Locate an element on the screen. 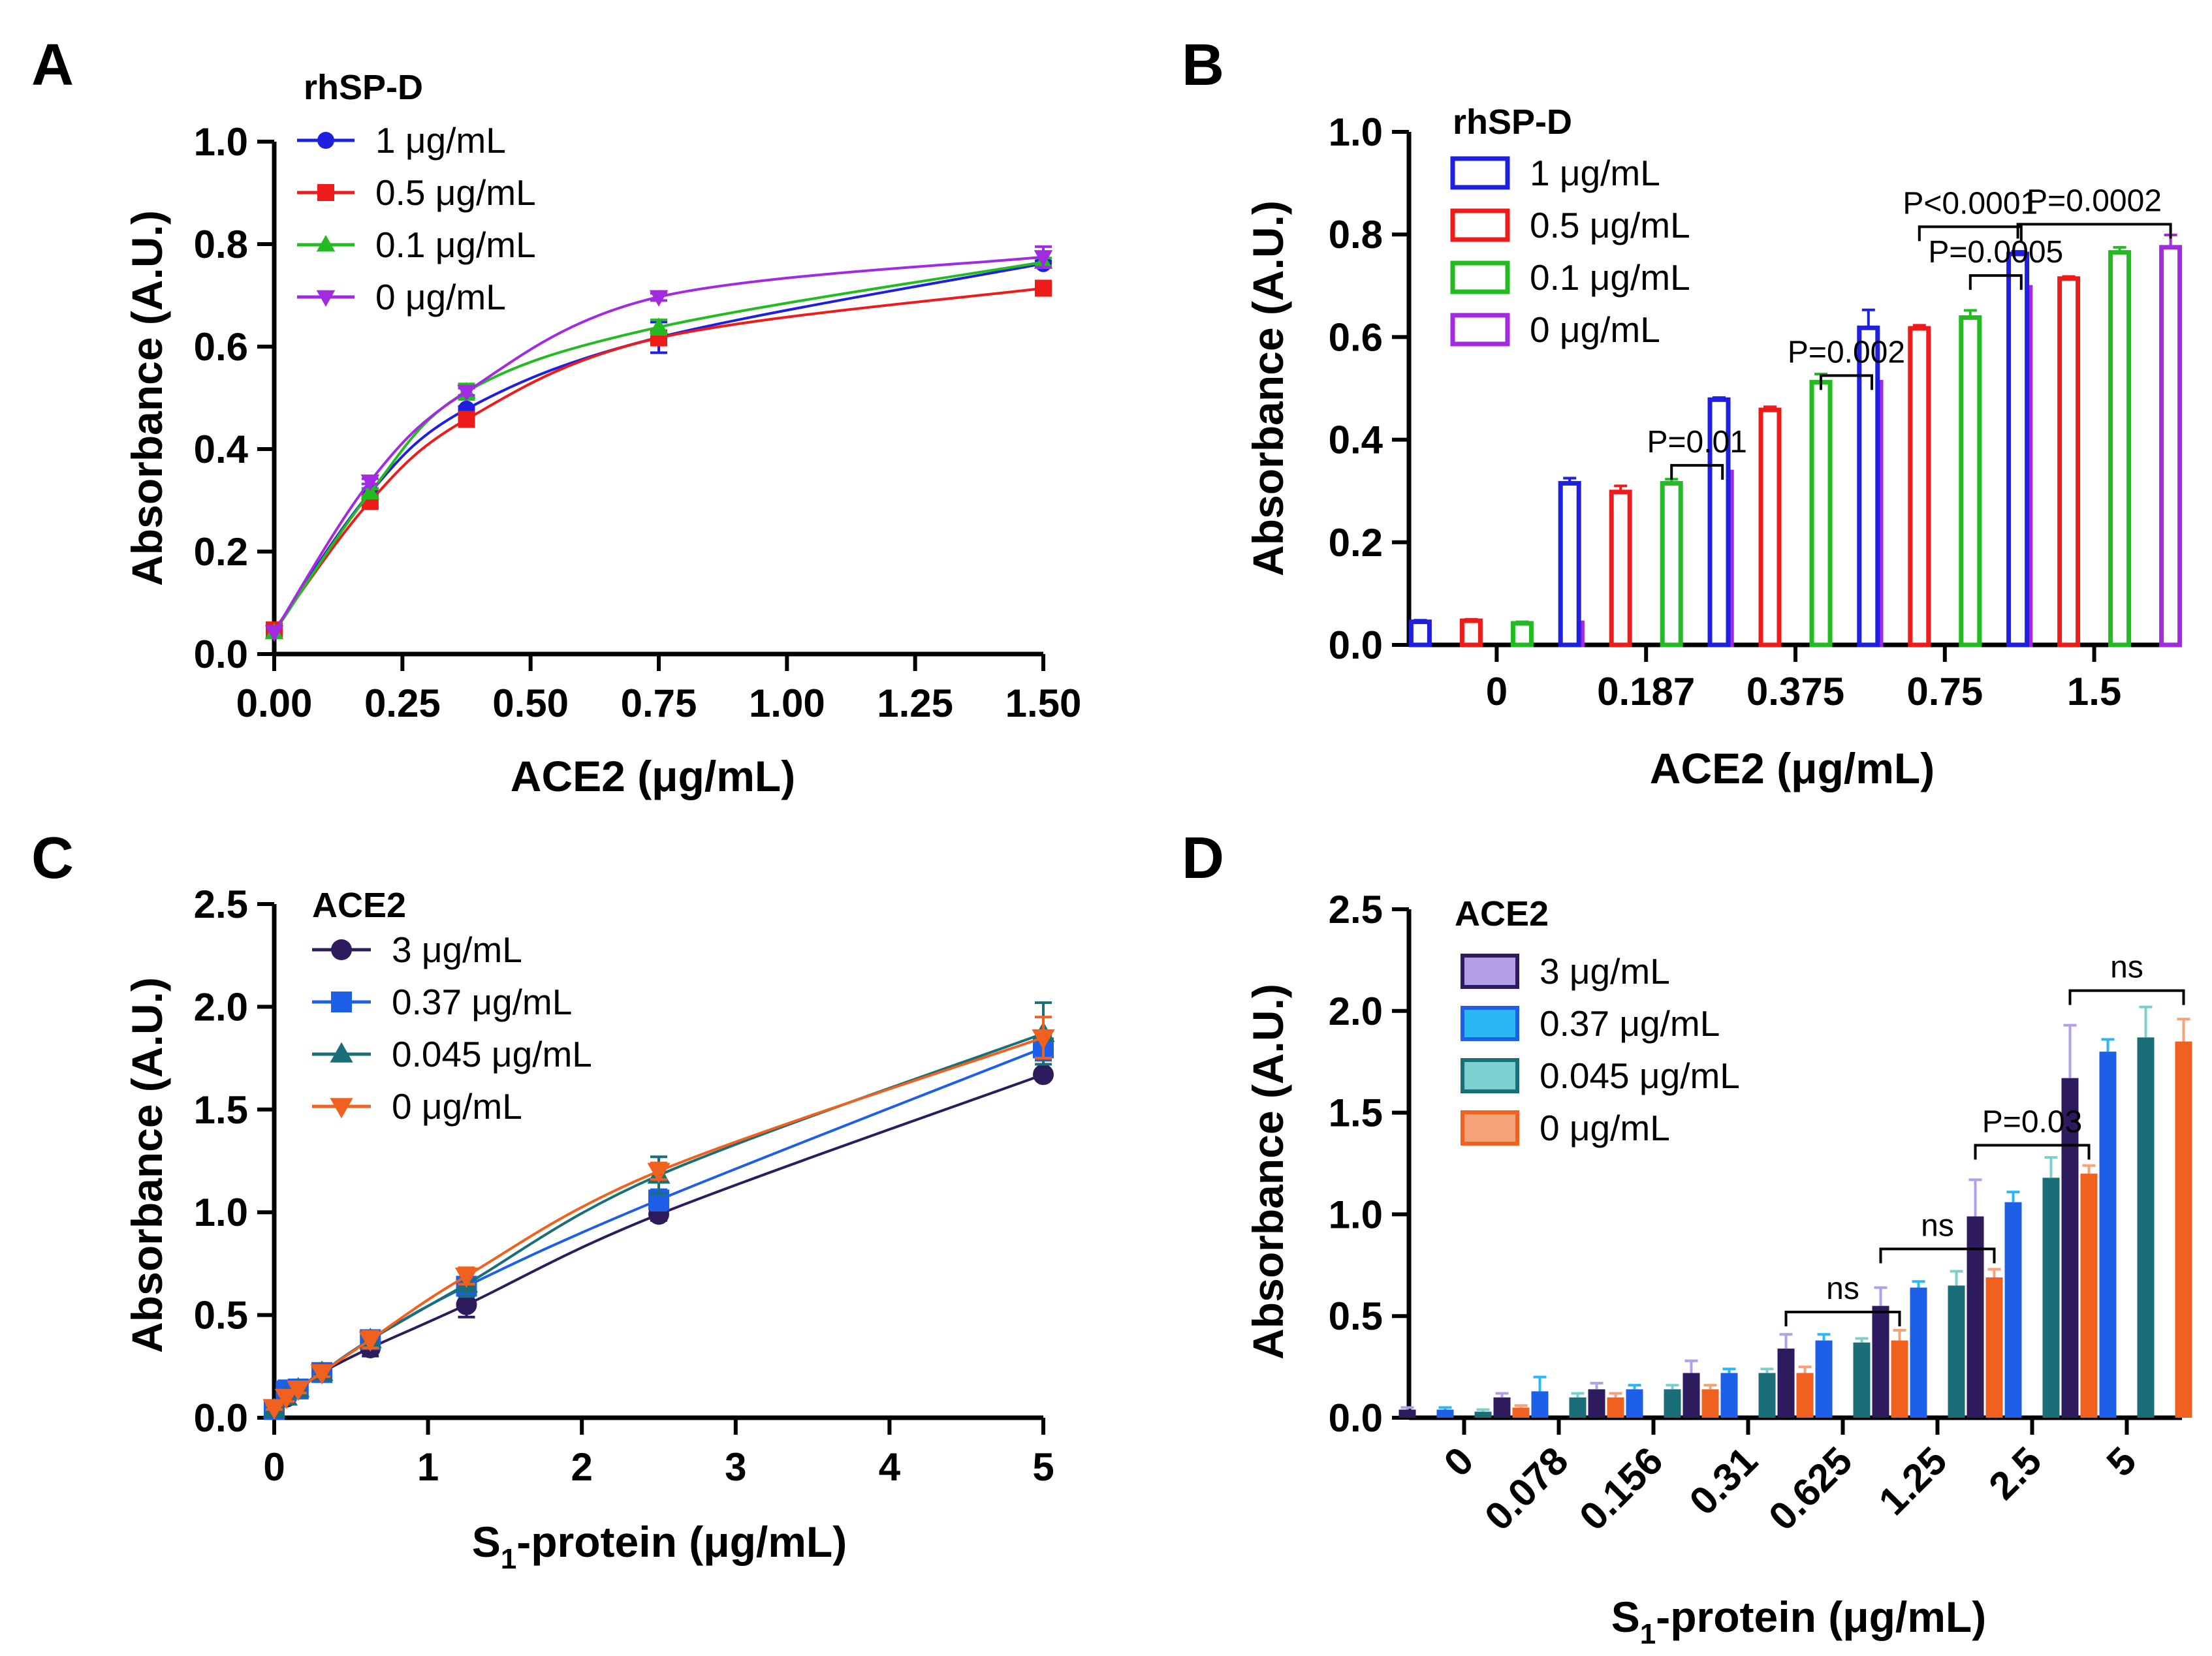 This screenshot has height=1656, width=2212. panel-b-x-tick-label: 0.375 is located at coordinates (1795, 691).